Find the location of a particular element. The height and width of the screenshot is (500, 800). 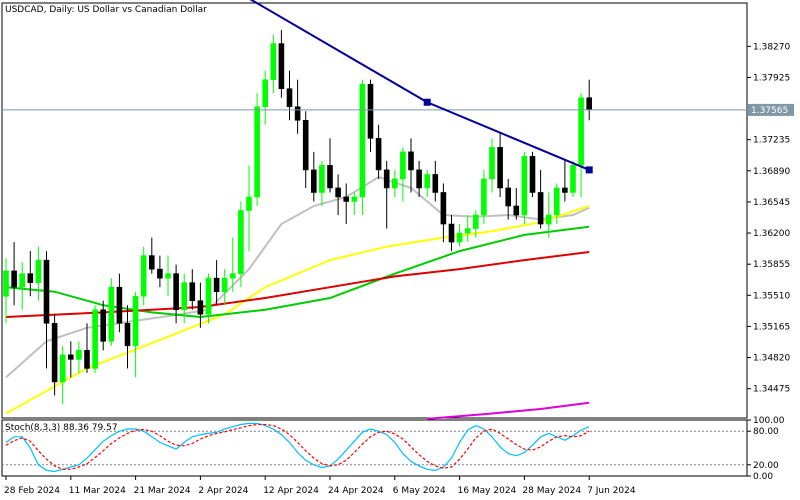

time-tick-label: 16 May 2024 is located at coordinates (487, 491).